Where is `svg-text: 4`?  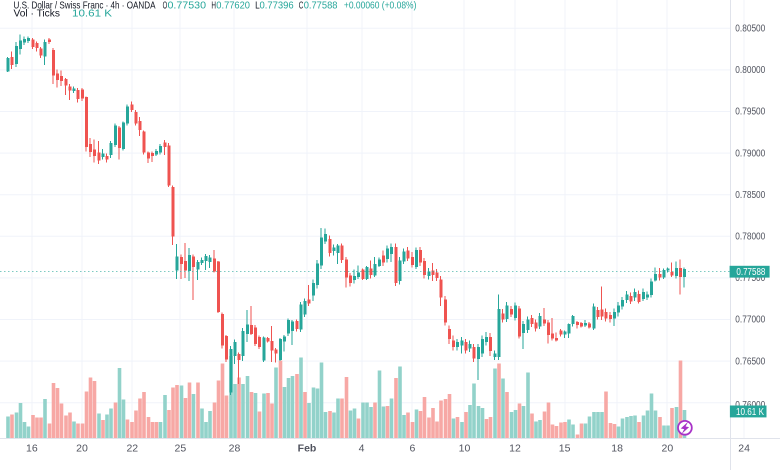 svg-text: 4 is located at coordinates (362, 449).